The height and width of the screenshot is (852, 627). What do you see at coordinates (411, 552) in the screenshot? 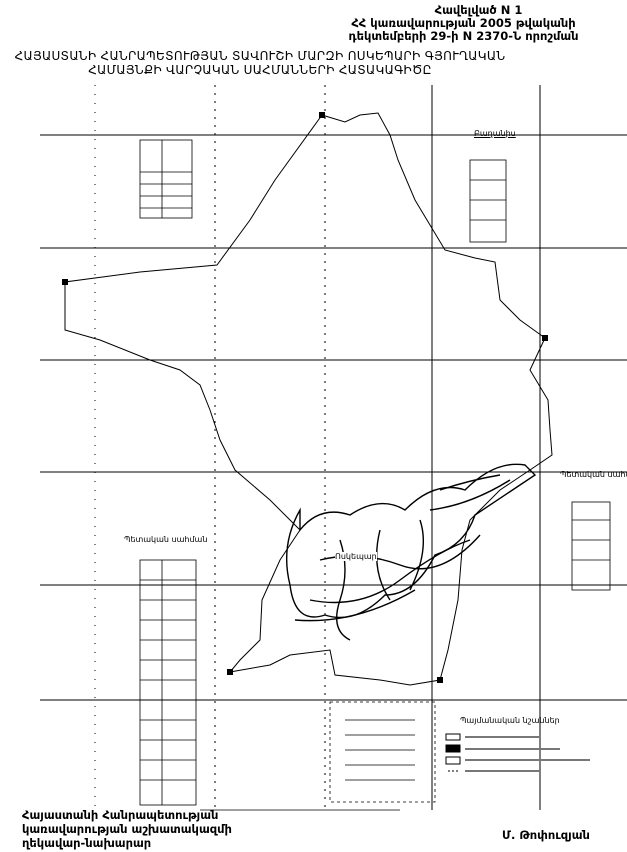
I see `village-area` at bounding box center [411, 552].